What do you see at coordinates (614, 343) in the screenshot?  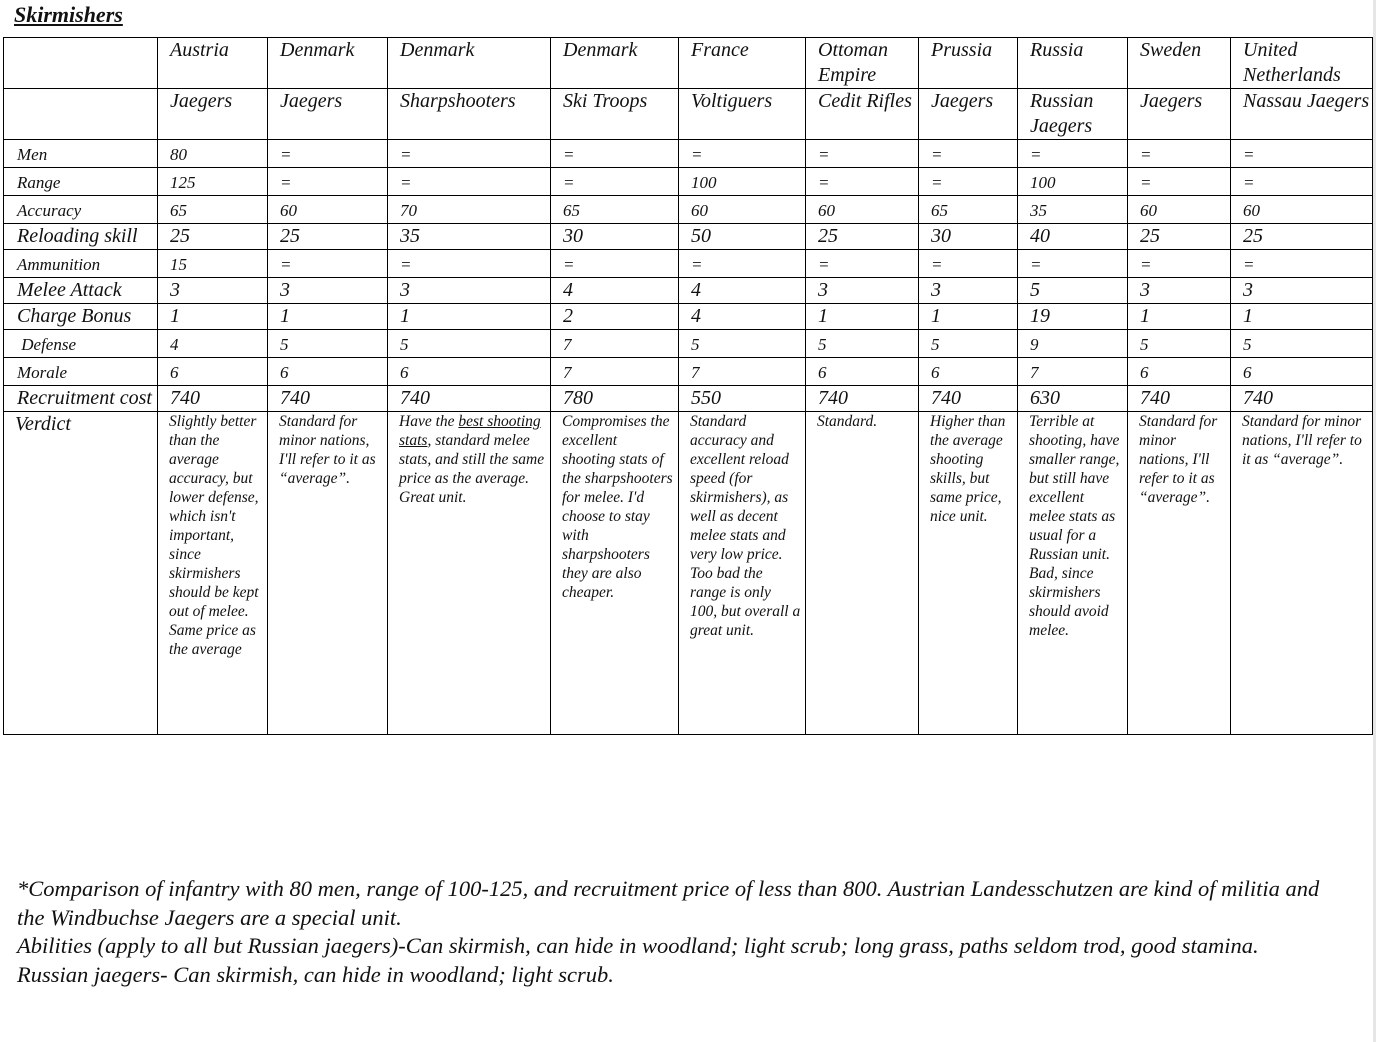 I see `stat-cell: 7` at bounding box center [614, 343].